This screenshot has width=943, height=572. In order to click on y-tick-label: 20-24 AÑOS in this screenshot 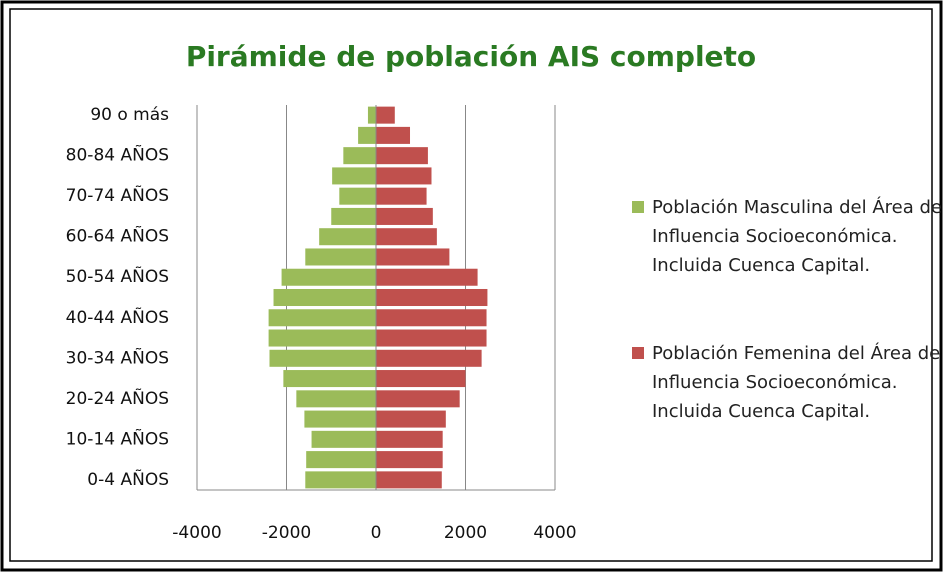, I will do `click(117, 398)`.